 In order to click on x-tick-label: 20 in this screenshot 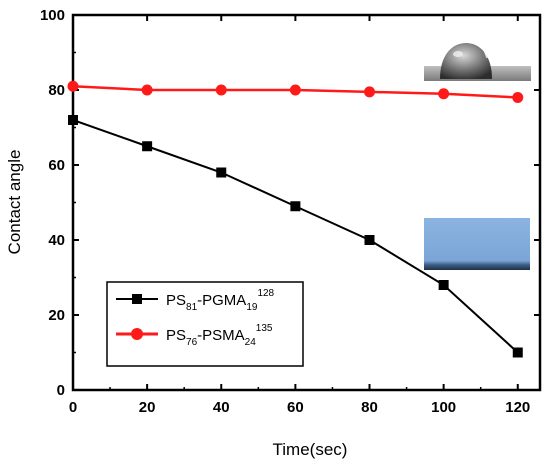, I will do `click(147, 407)`.